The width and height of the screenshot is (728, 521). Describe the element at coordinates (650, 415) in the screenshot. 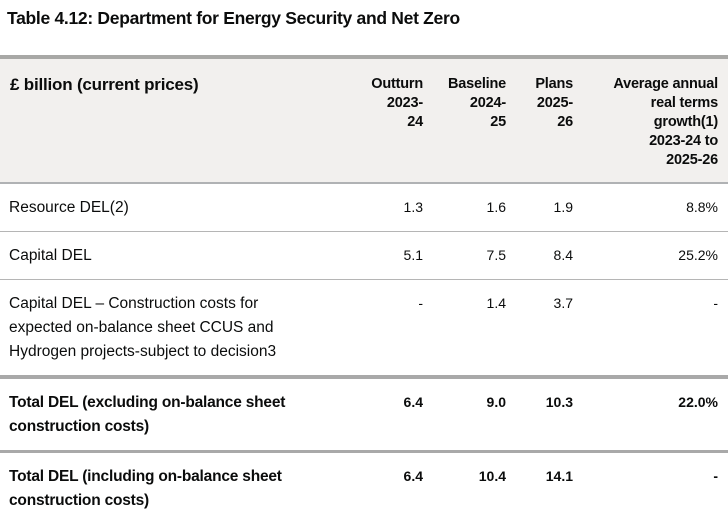

I see `cell-value: 22.0%` at that location.